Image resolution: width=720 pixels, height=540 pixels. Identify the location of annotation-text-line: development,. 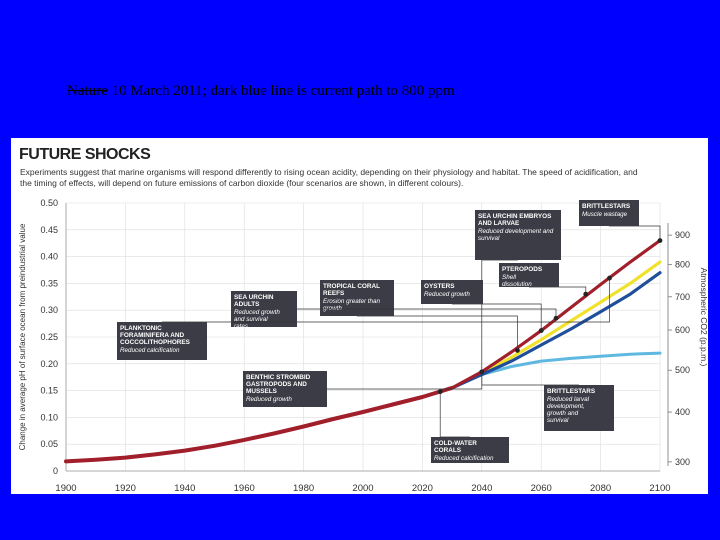
(566, 406).